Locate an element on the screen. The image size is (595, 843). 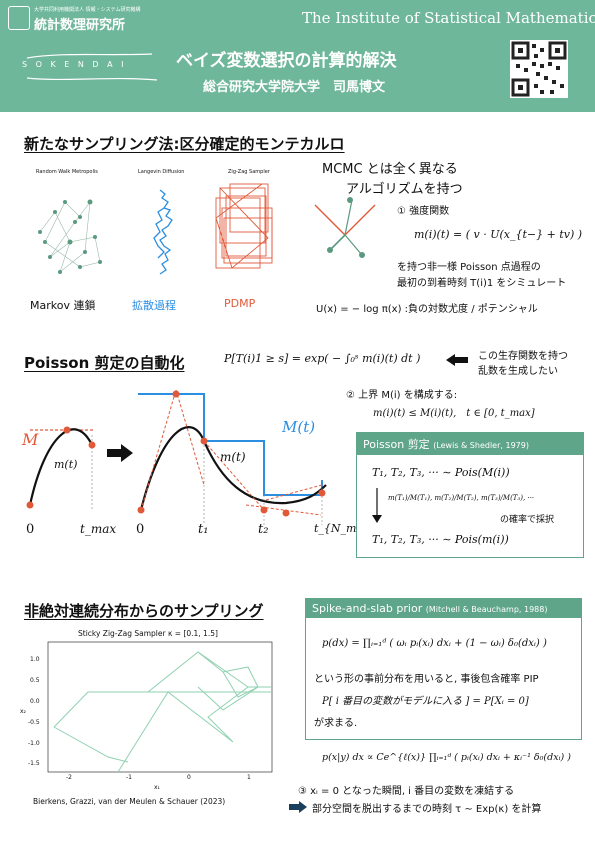
section1-title: 新たなサンプリング法:区分確定的モンテカルロ is located at coordinates (184, 144).